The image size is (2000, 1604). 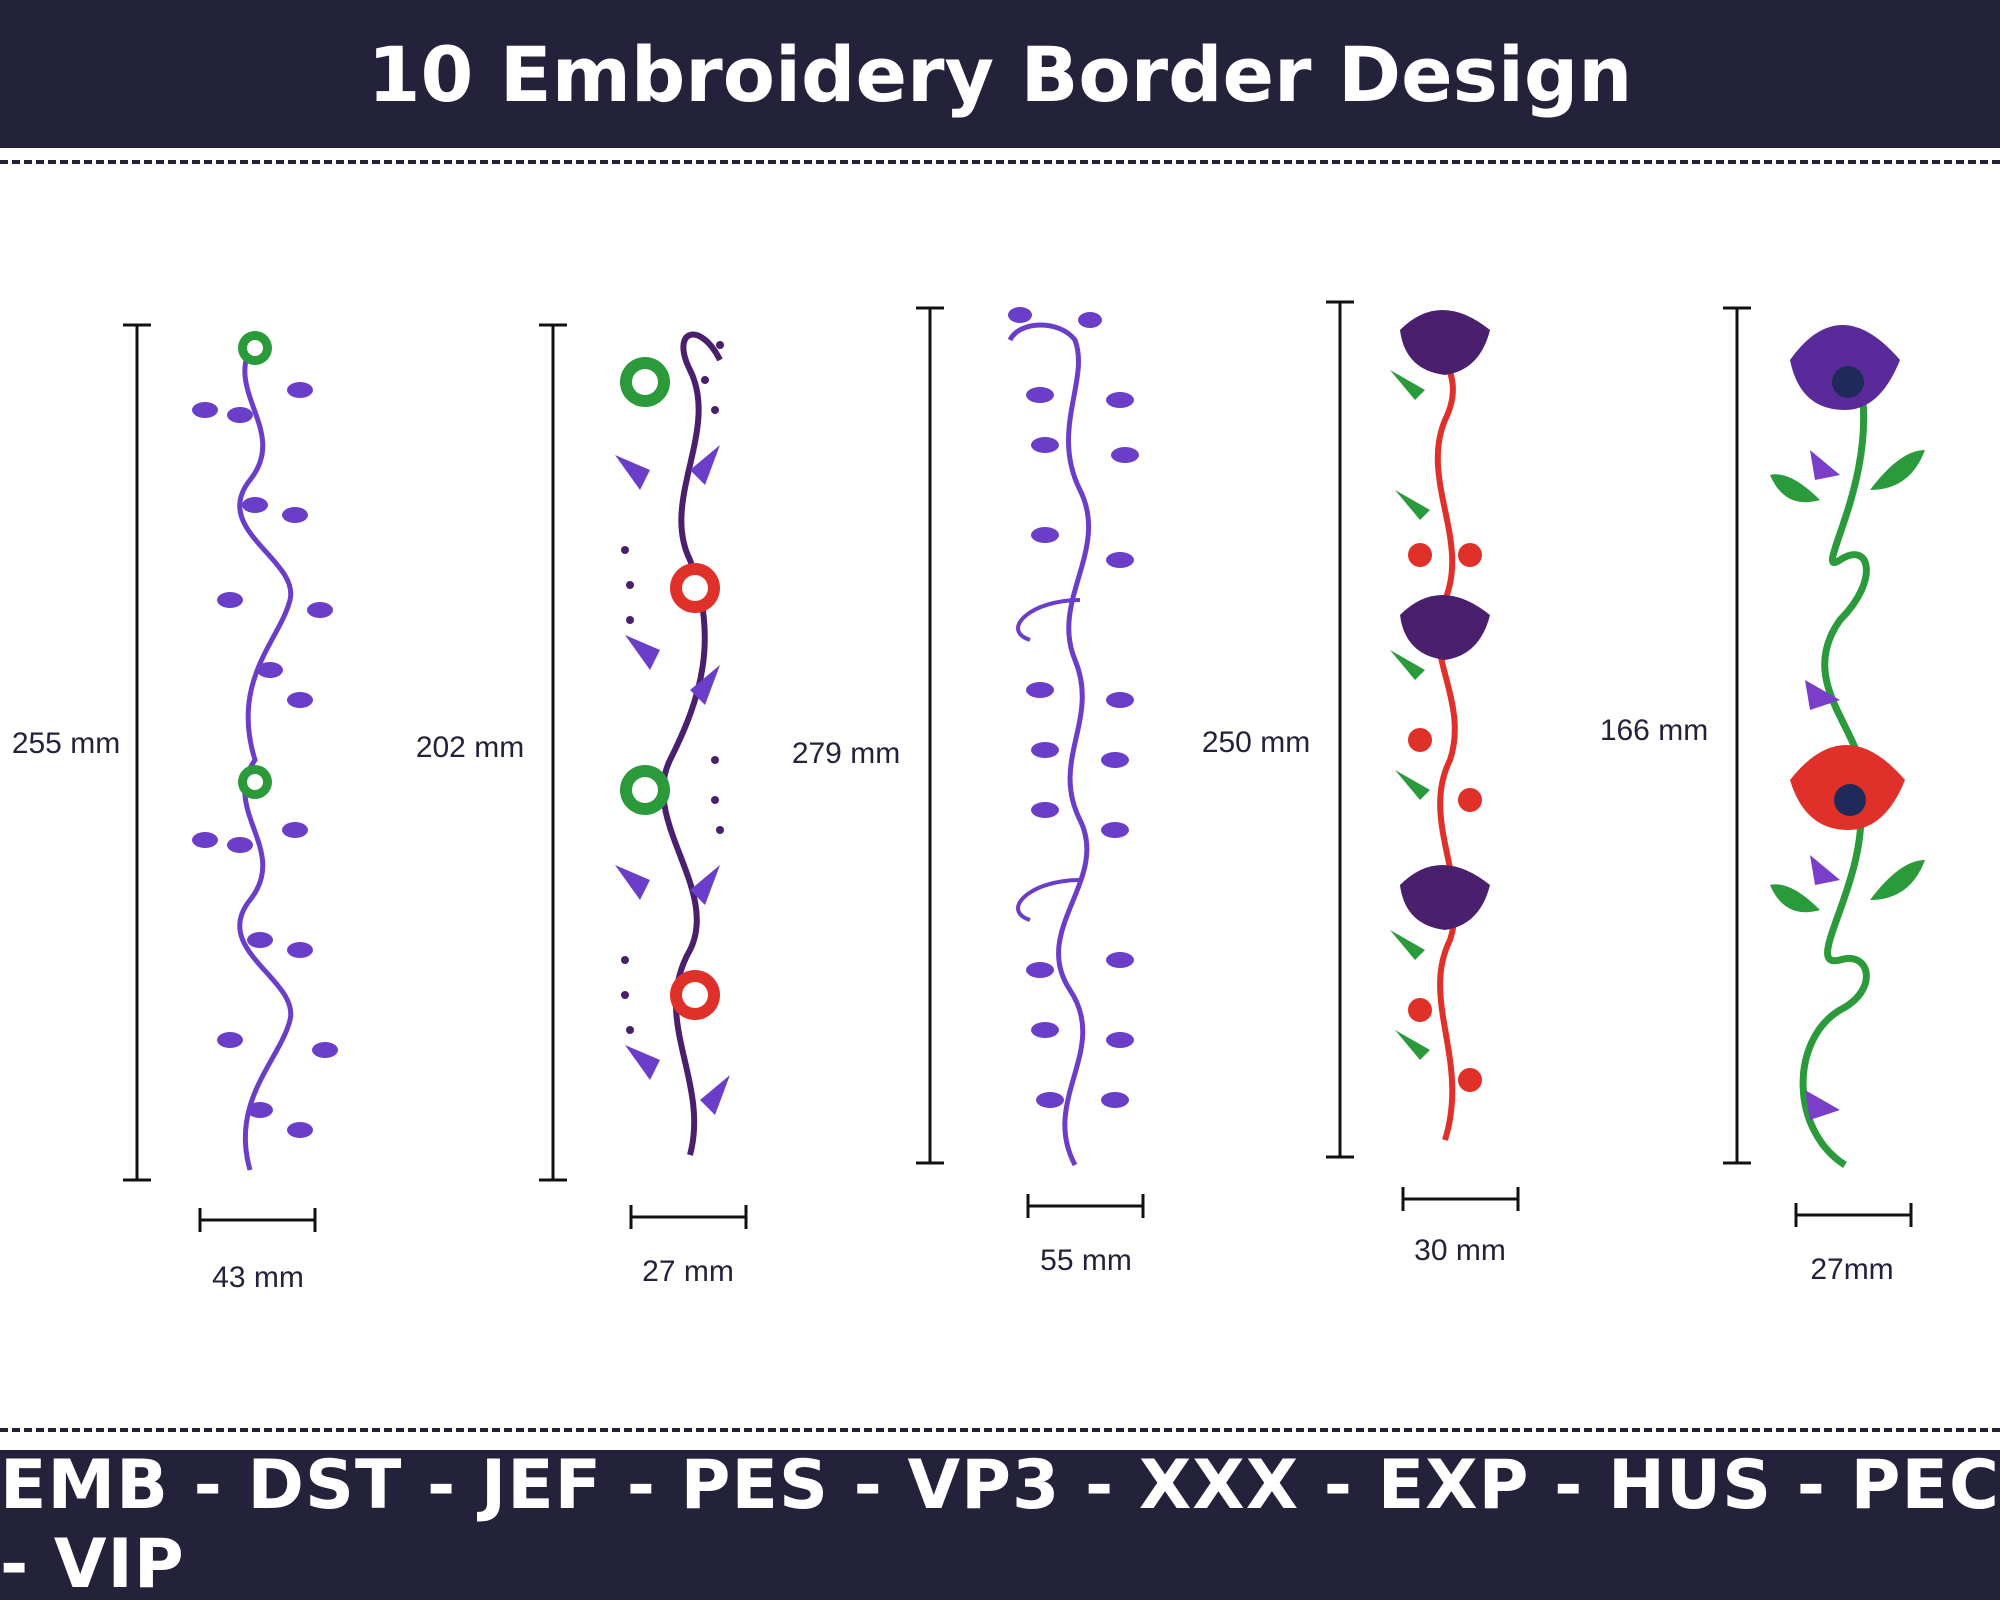 What do you see at coordinates (846, 753) in the screenshot?
I see `design-3-height-label: 279 mm` at bounding box center [846, 753].